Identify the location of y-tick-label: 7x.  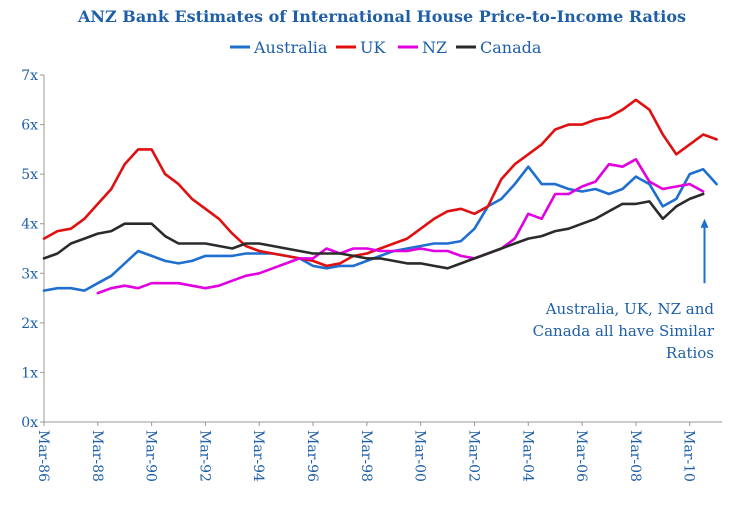
(29, 76).